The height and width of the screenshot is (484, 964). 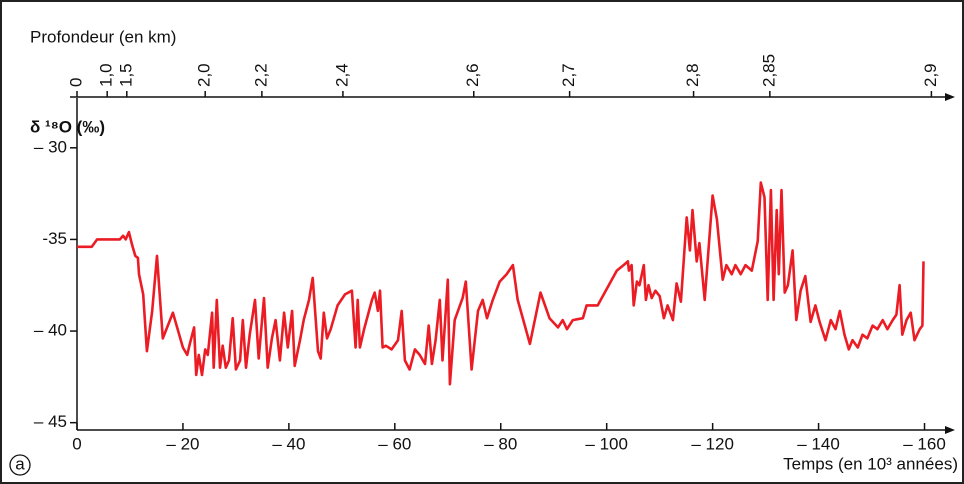 What do you see at coordinates (288, 443) in the screenshot?
I see `x-tick-label: – 40` at bounding box center [288, 443].